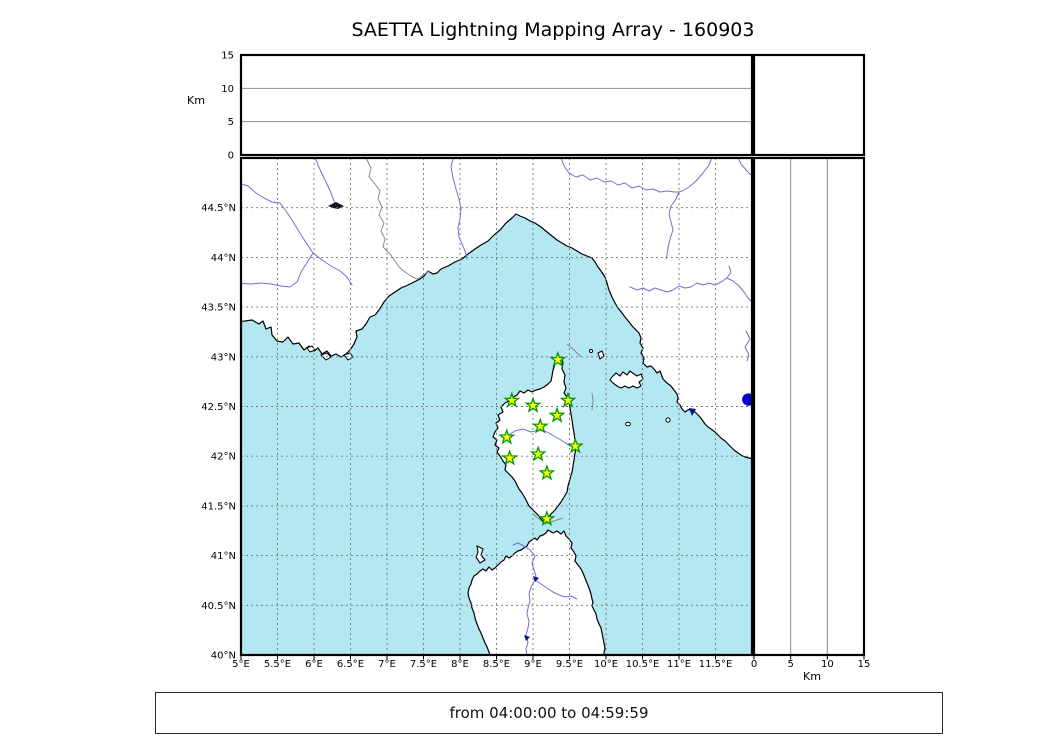 The height and width of the screenshot is (750, 1050). What do you see at coordinates (563, 434) in the screenshot?
I see `coastal-line-fragments` at bounding box center [563, 434].